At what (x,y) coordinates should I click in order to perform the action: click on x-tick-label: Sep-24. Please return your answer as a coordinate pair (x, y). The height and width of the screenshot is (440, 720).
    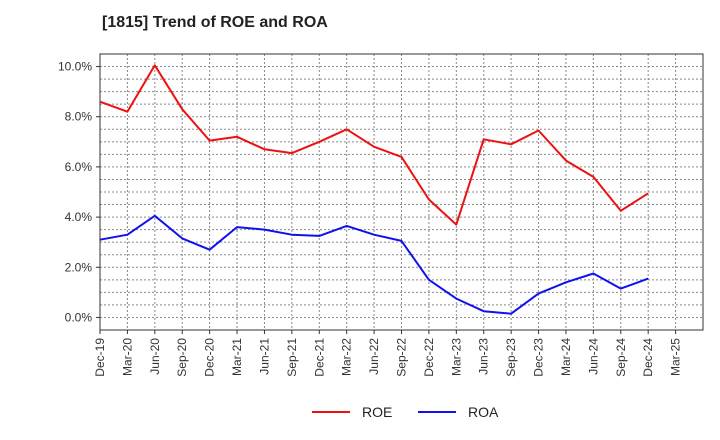
    Looking at the image, I should click on (621, 357).